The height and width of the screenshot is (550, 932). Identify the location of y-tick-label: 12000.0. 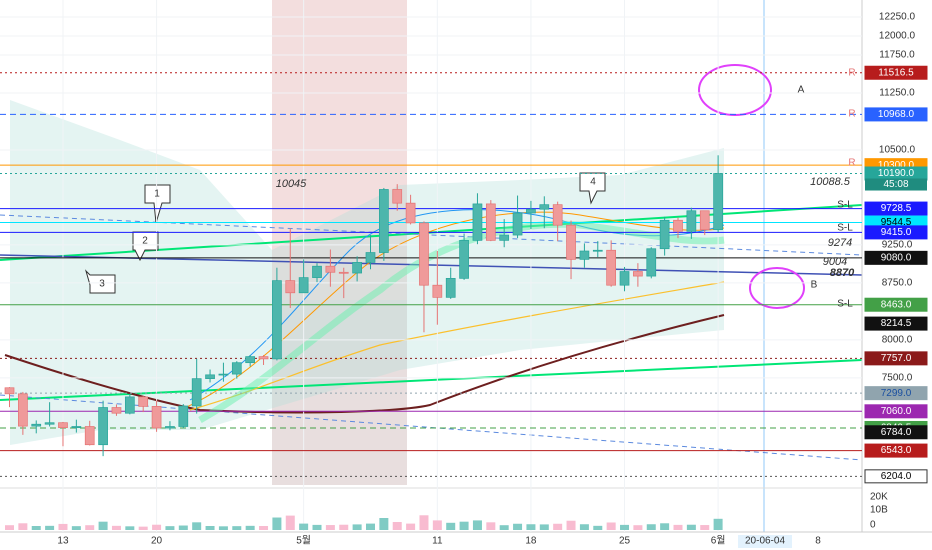
(897, 36).